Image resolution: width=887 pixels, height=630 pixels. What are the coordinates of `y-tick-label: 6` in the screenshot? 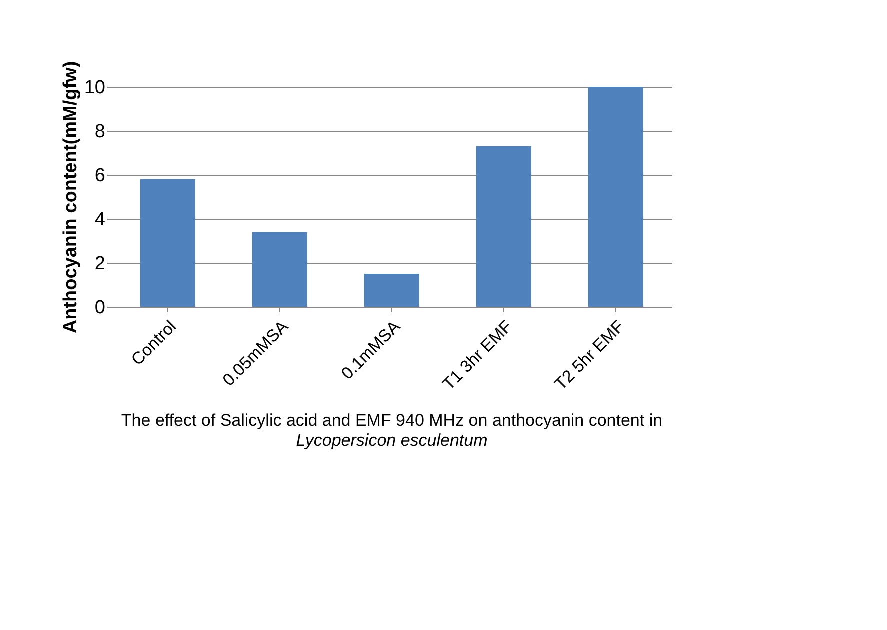 It's located at (100, 176).